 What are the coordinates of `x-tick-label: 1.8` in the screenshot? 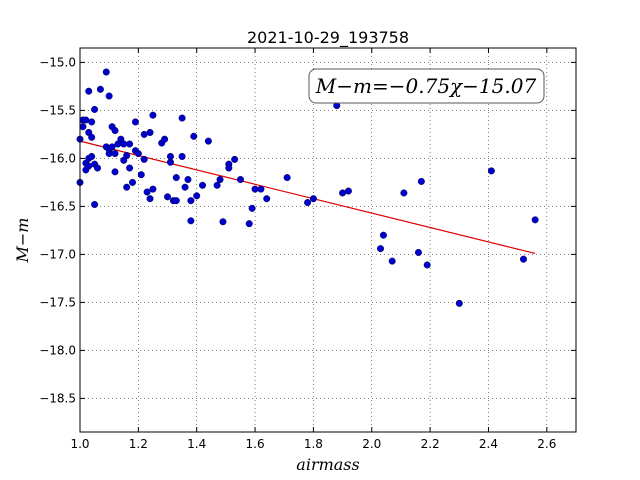 It's located at (313, 444).